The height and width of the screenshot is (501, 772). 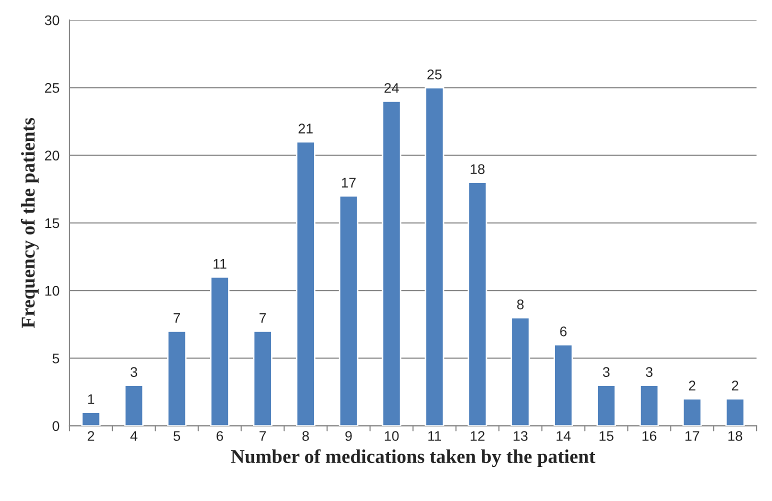 I want to click on data-label: 24, so click(x=391, y=88).